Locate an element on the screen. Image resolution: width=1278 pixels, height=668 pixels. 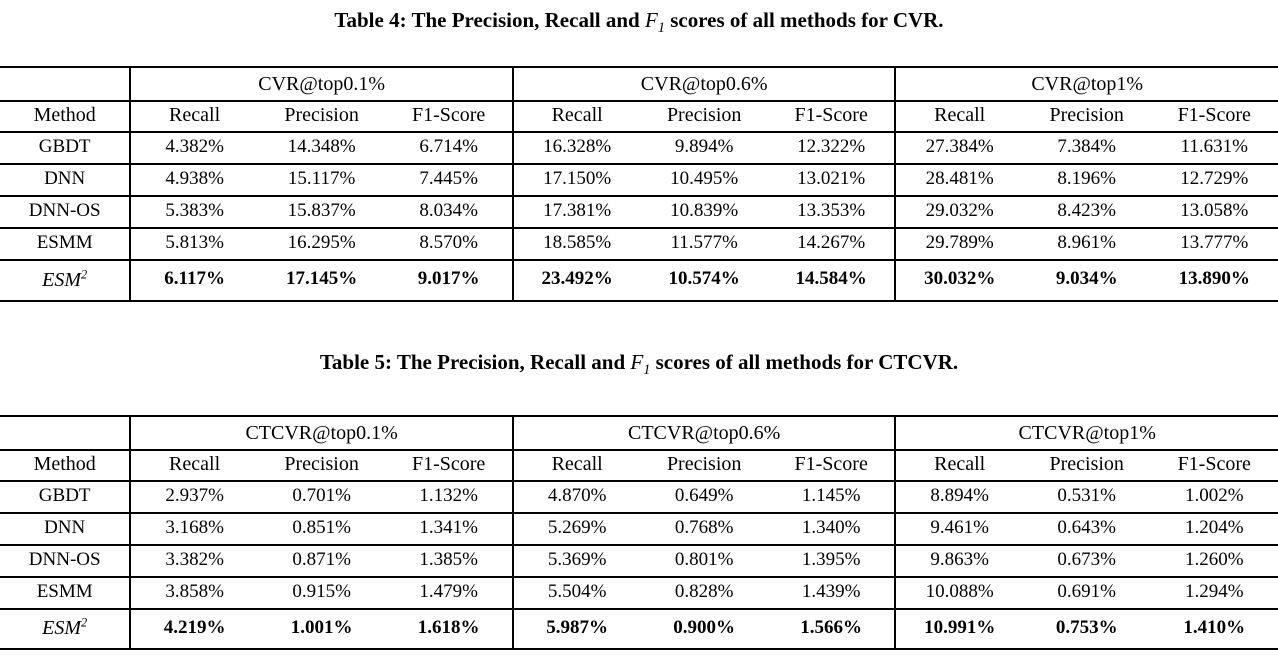
value-cell: 1.132% is located at coordinates (449, 496).